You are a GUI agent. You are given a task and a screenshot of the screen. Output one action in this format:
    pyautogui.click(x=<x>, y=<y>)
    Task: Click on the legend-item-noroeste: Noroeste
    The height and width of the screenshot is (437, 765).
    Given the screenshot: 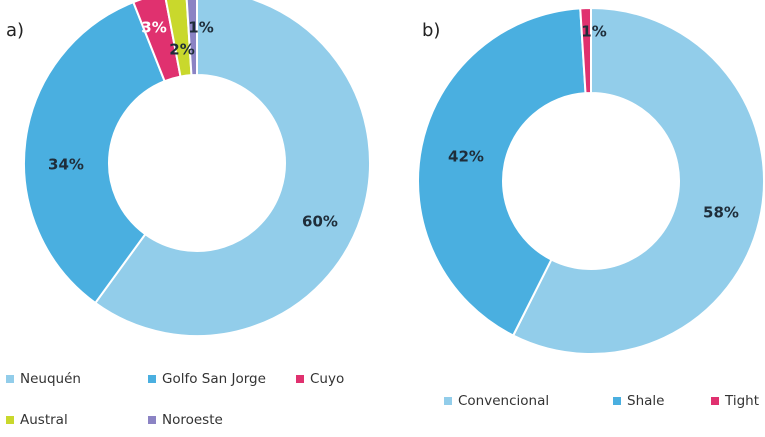 What is the action you would take?
    pyautogui.click(x=185, y=420)
    